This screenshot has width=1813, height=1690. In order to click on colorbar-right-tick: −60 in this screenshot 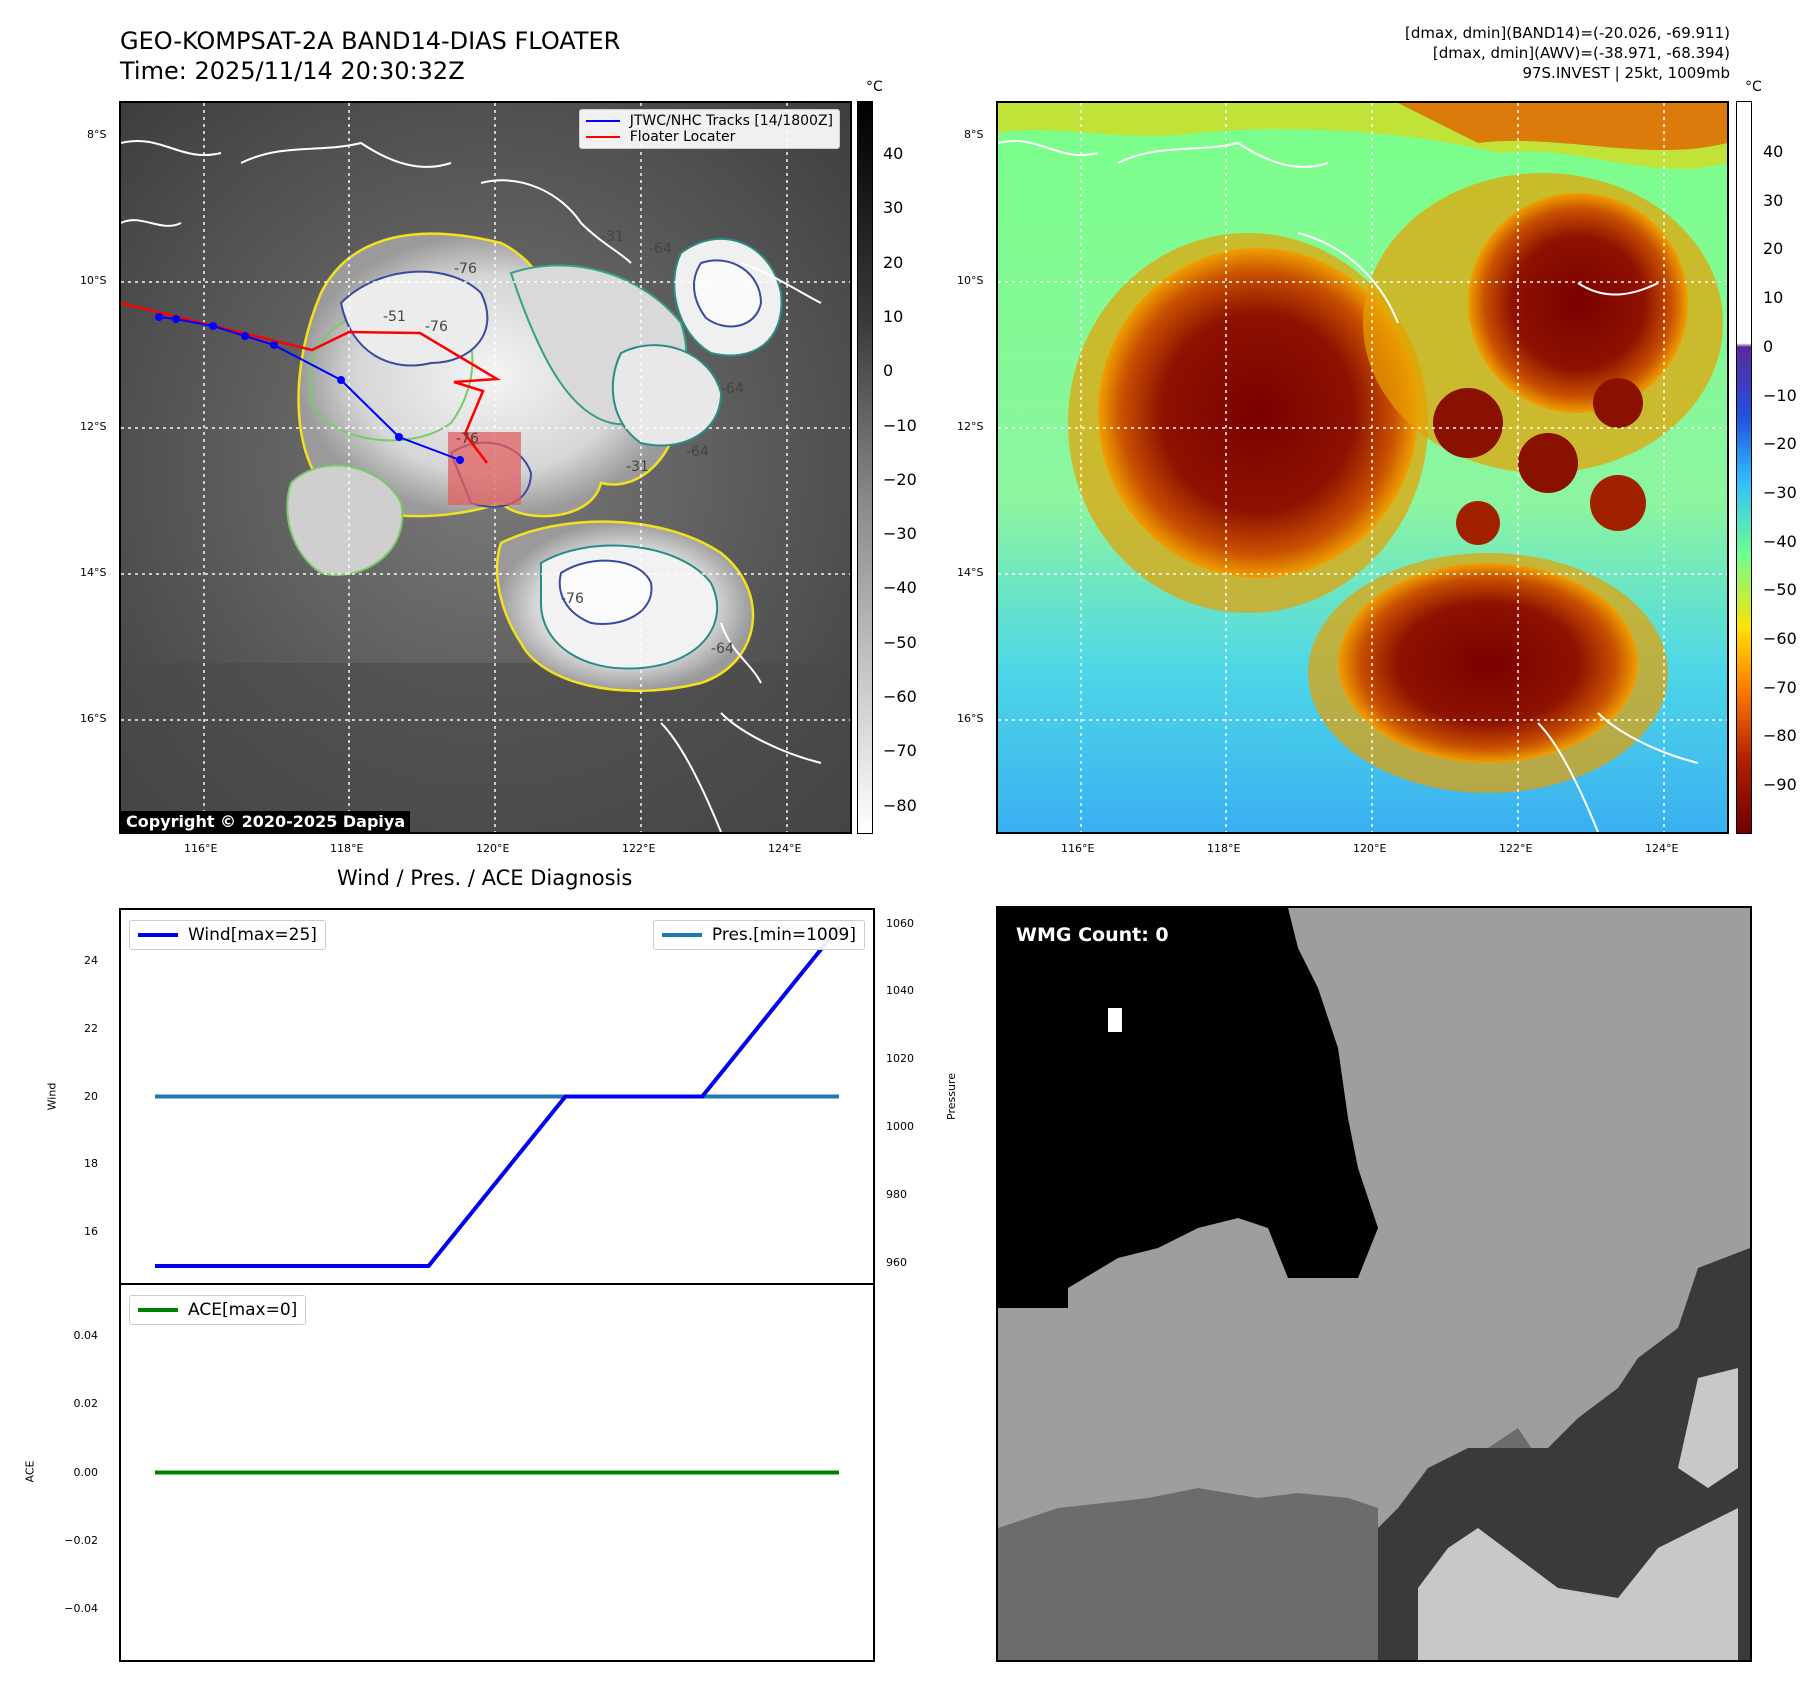, I will do `click(1780, 638)`.